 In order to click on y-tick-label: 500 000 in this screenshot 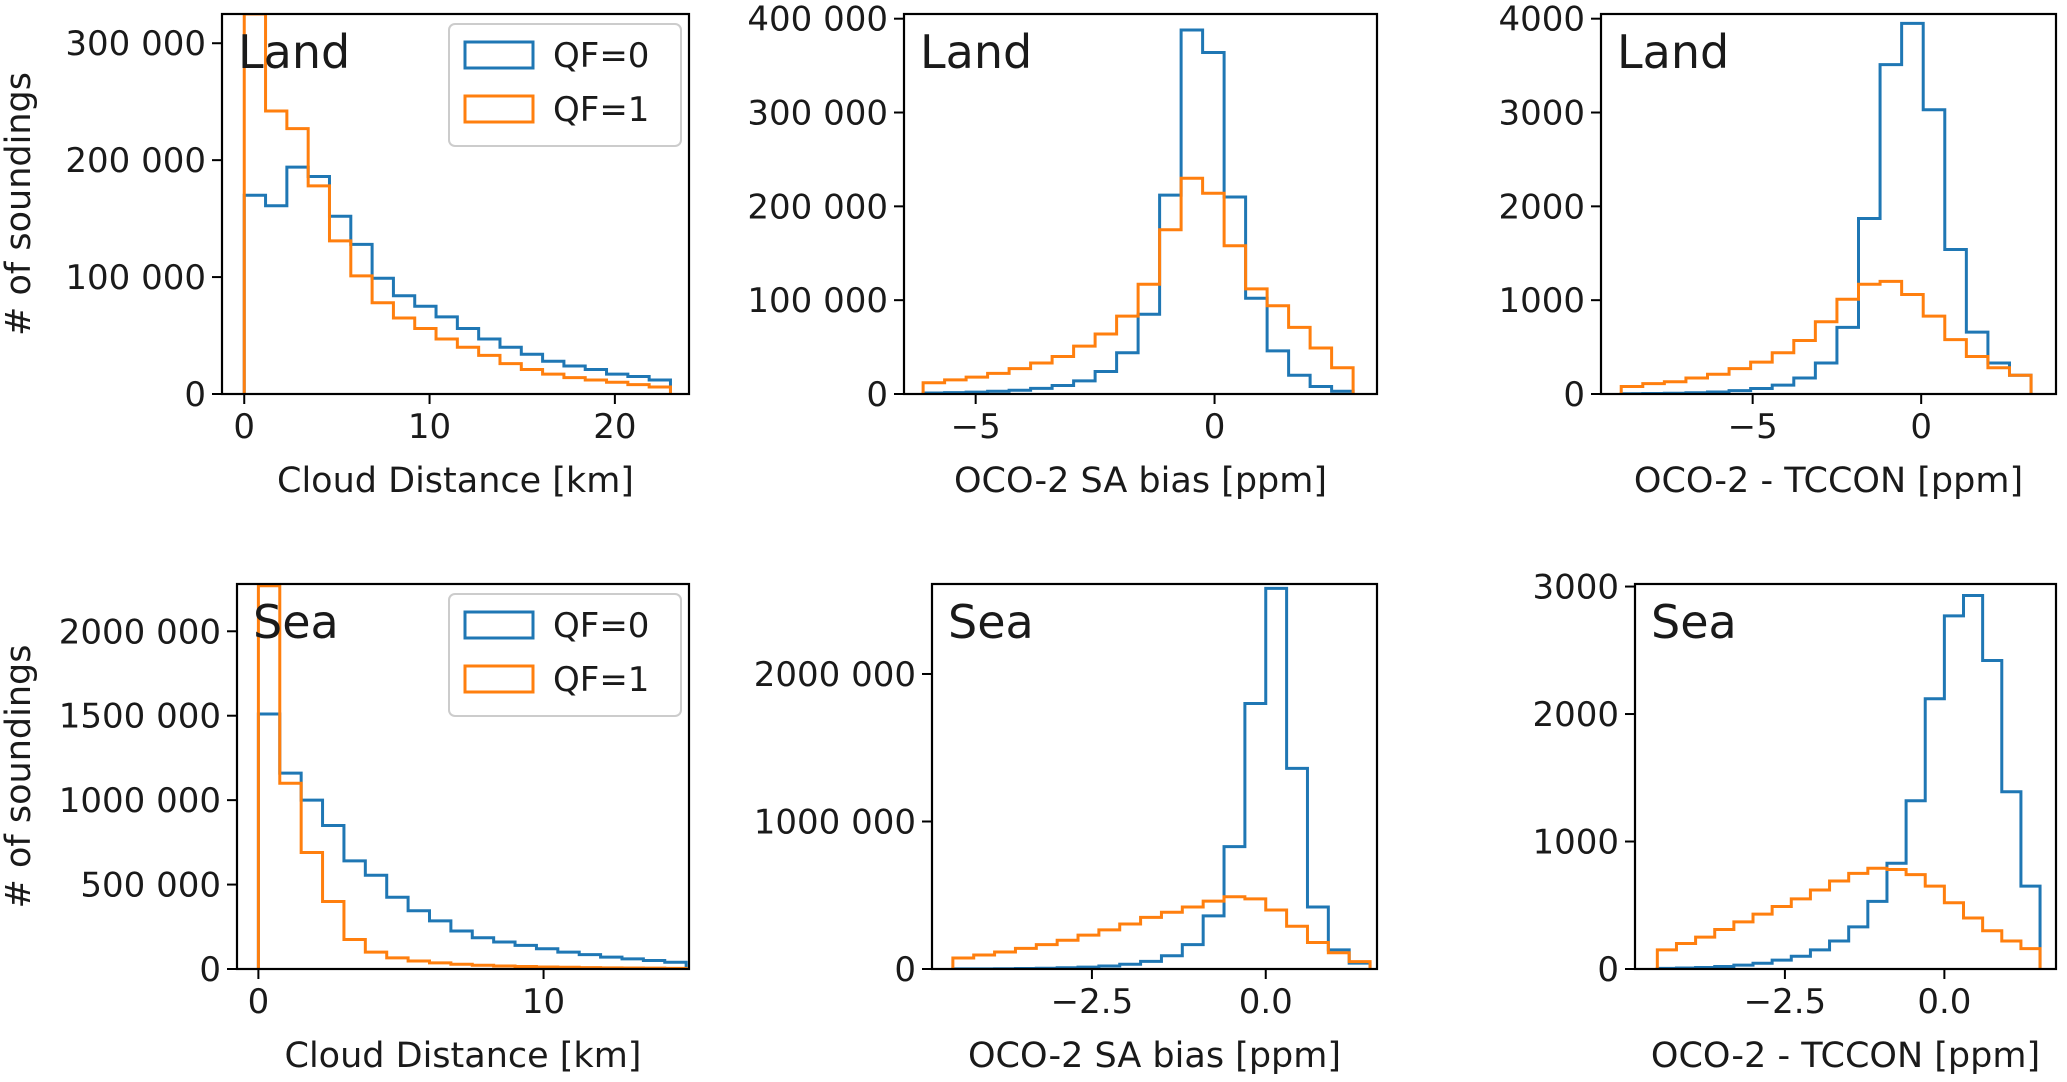, I will do `click(150, 886)`.